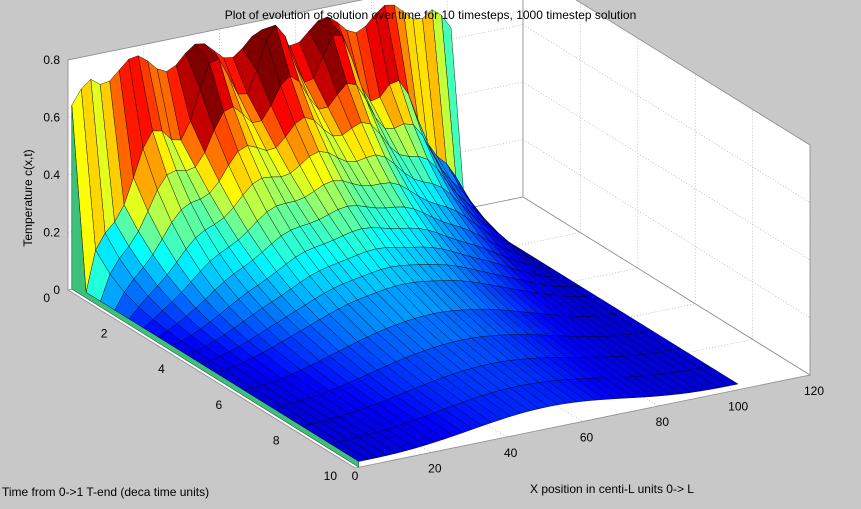 This screenshot has height=509, width=861. What do you see at coordinates (104, 334) in the screenshot?
I see `y-tick-label: 2` at bounding box center [104, 334].